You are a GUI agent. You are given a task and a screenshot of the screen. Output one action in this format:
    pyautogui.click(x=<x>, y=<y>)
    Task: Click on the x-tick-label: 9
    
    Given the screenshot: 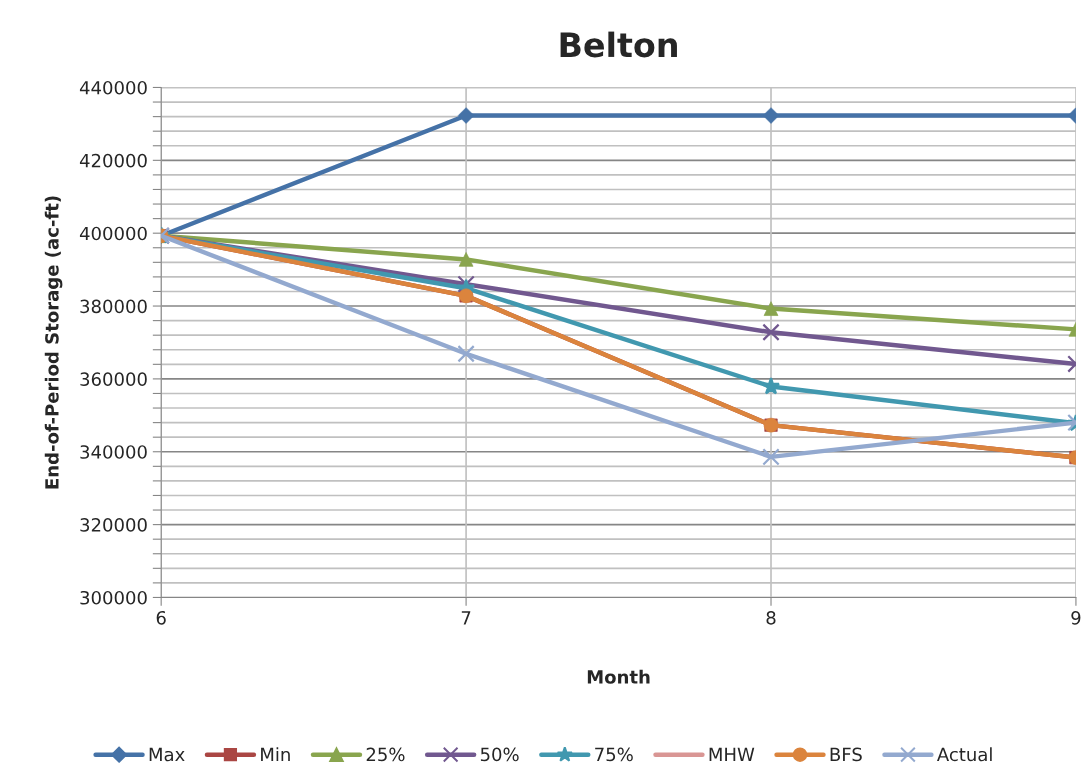 What is the action you would take?
    pyautogui.click(x=1076, y=617)
    